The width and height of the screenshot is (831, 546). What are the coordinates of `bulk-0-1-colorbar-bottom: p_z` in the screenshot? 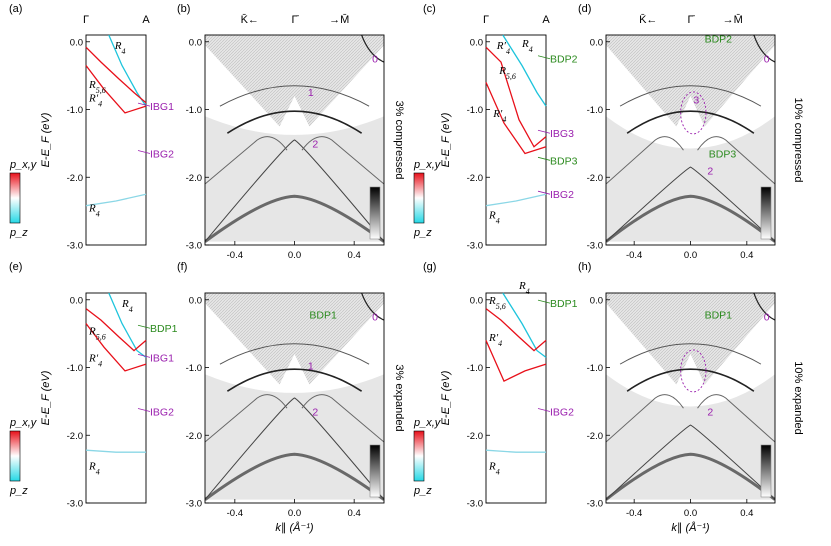 It's located at (18, 491).